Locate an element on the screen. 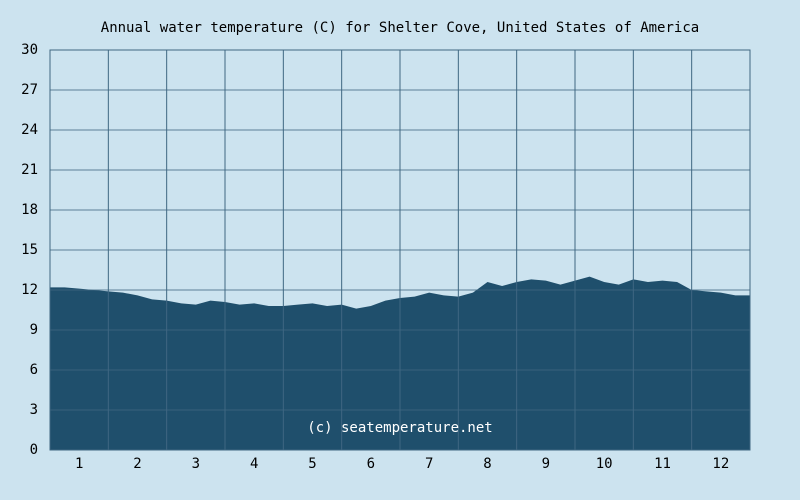  x-tick-label: 6 is located at coordinates (371, 464).